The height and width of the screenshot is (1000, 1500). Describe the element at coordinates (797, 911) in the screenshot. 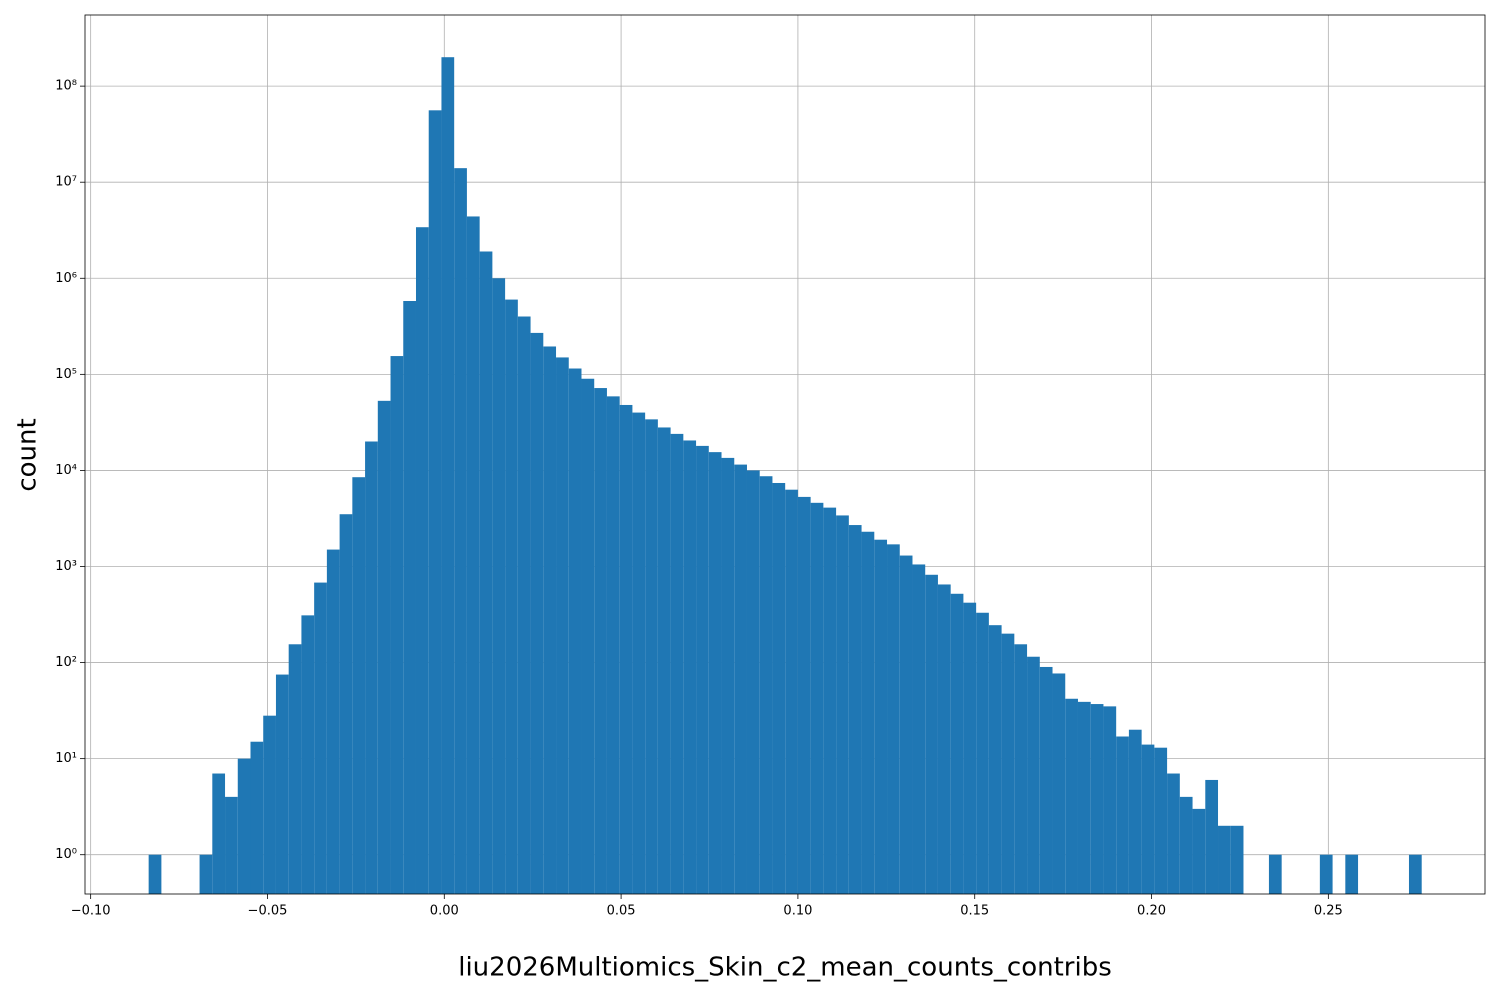

I see `x-tick-label: 0.10` at that location.